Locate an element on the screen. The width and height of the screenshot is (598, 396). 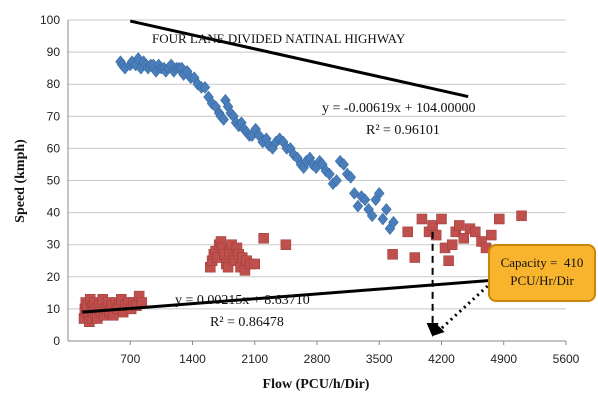
y-tick-label: 10 is located at coordinates (54, 309).